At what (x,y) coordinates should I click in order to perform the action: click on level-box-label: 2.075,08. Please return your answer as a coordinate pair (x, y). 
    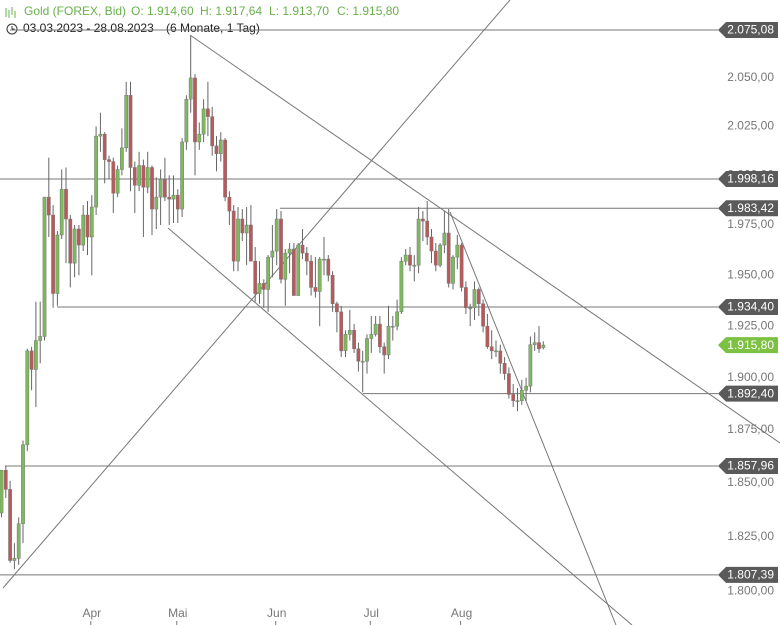
    Looking at the image, I should click on (750, 30).